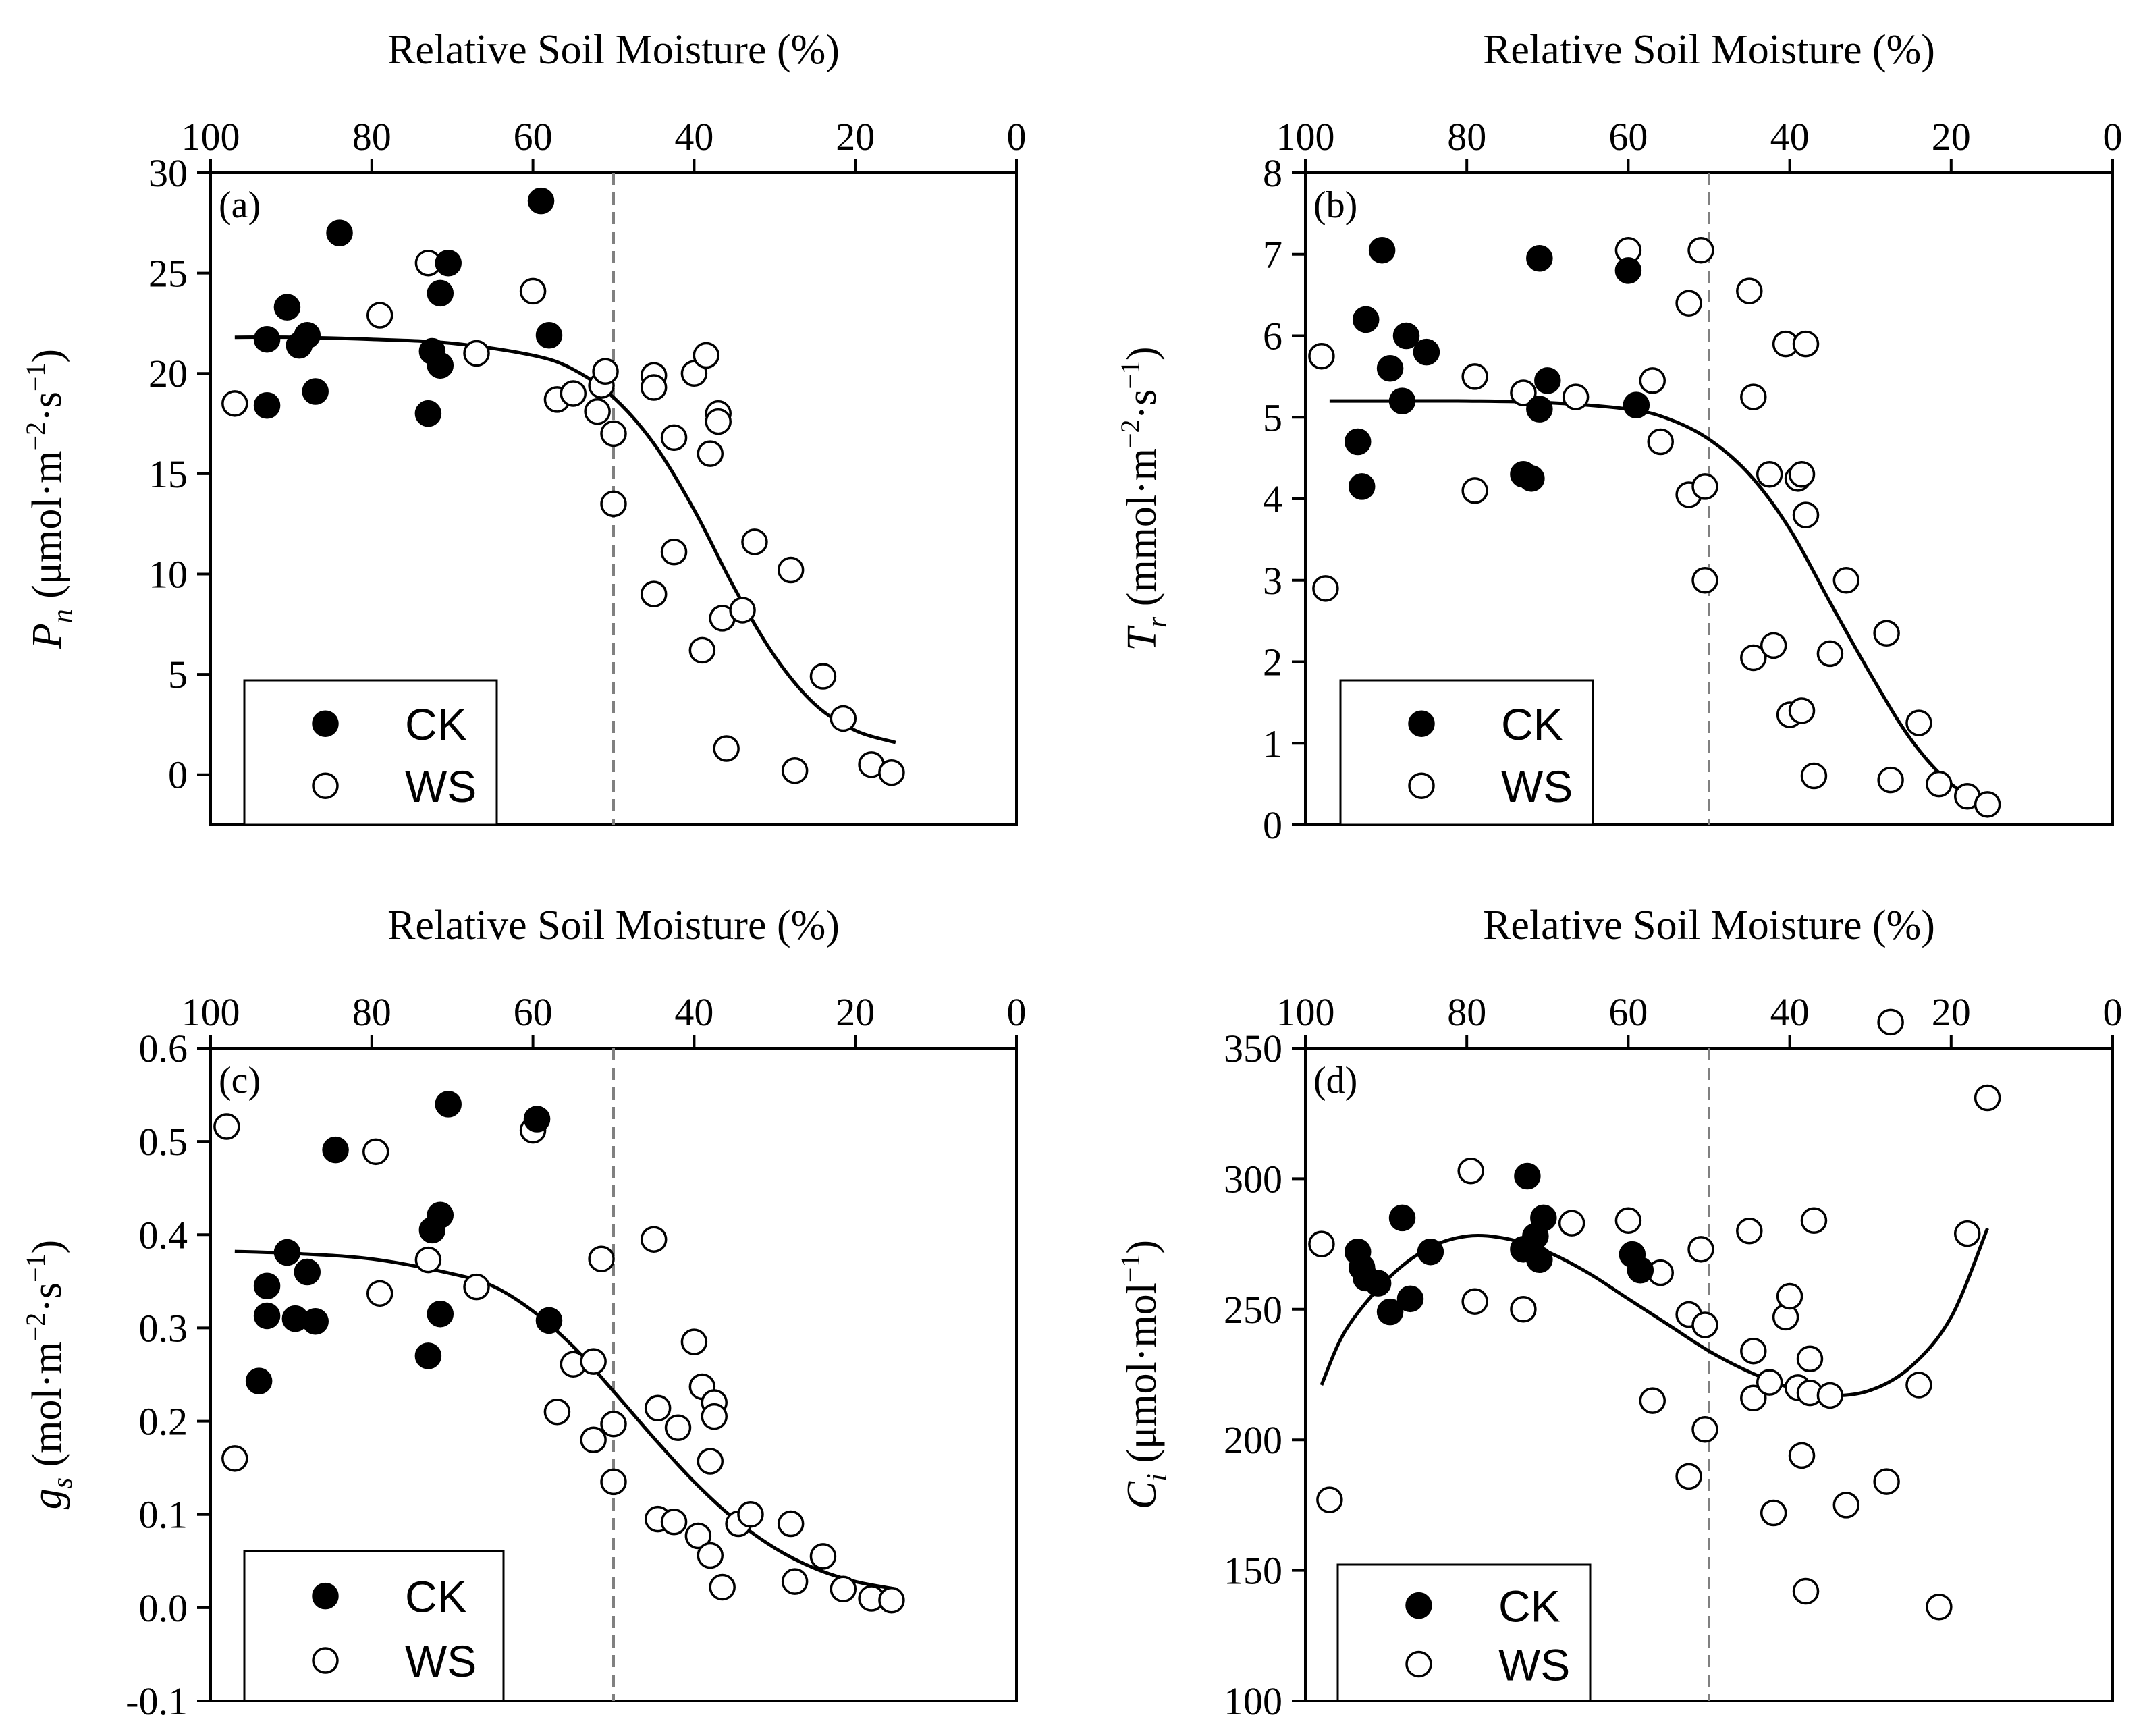 This screenshot has width=2145, height=1736. Describe the element at coordinates (47, 1409) in the screenshot. I see `y-axis-unit: (mol·m` at that location.